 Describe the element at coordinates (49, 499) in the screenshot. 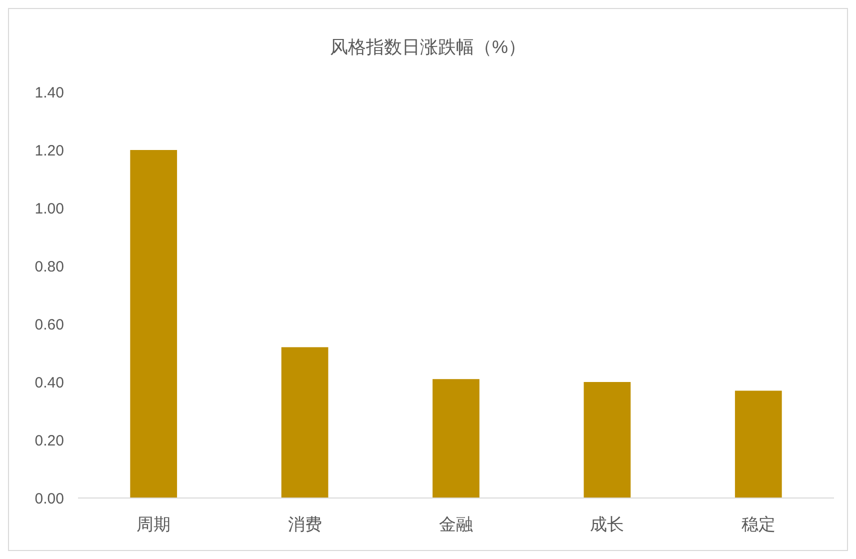

I see `y-tick-label: 0.00` at that location.